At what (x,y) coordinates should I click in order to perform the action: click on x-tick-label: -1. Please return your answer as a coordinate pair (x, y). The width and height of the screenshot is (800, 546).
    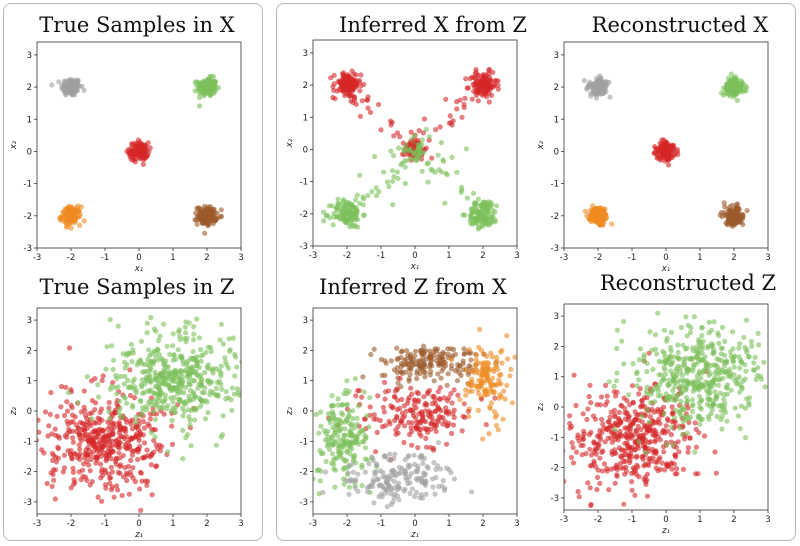
    Looking at the image, I should click on (381, 524).